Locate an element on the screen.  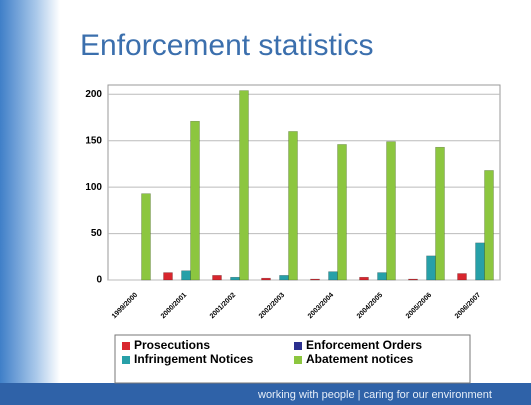
footer-band is located at coordinates (265, 394).